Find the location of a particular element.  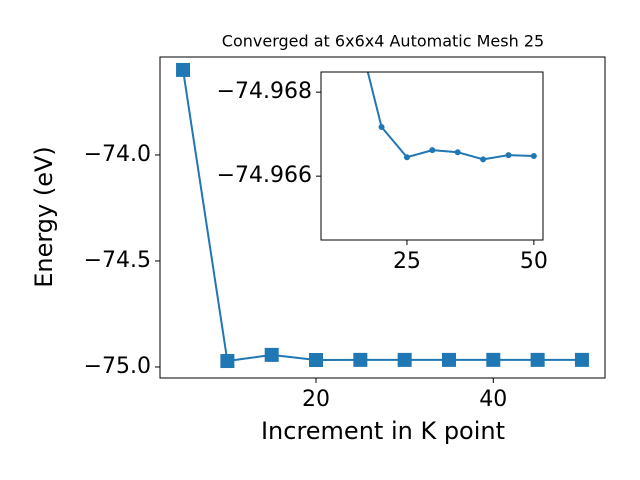

y-tick-label: −75.0 is located at coordinates (117, 366).